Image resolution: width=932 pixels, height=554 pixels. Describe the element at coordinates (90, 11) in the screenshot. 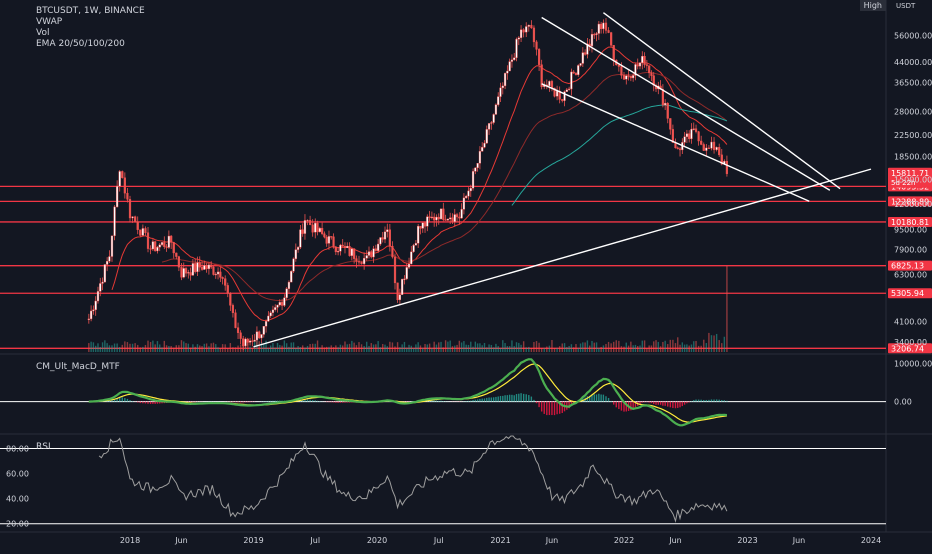

I see `legend-symbol: BTCUSDT, 1W, BINANCE` at that location.